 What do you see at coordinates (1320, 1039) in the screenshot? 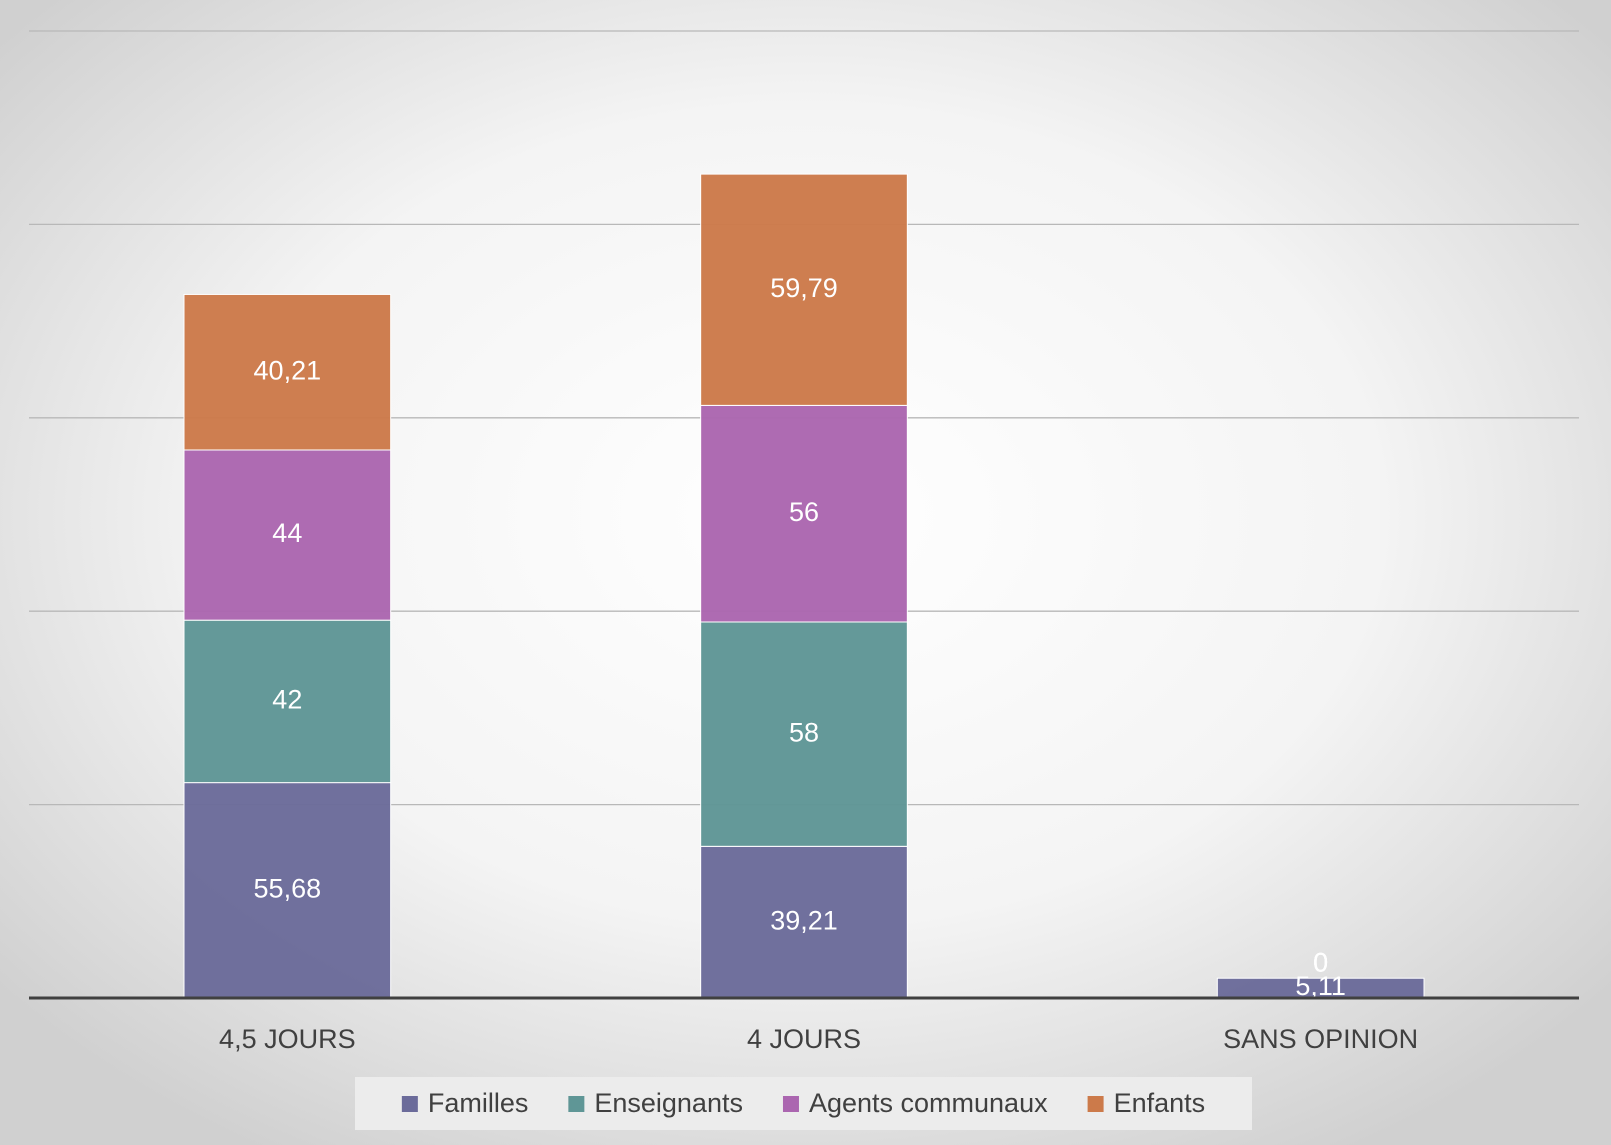
I see `x-tick-label: SANS OPINION` at bounding box center [1320, 1039].